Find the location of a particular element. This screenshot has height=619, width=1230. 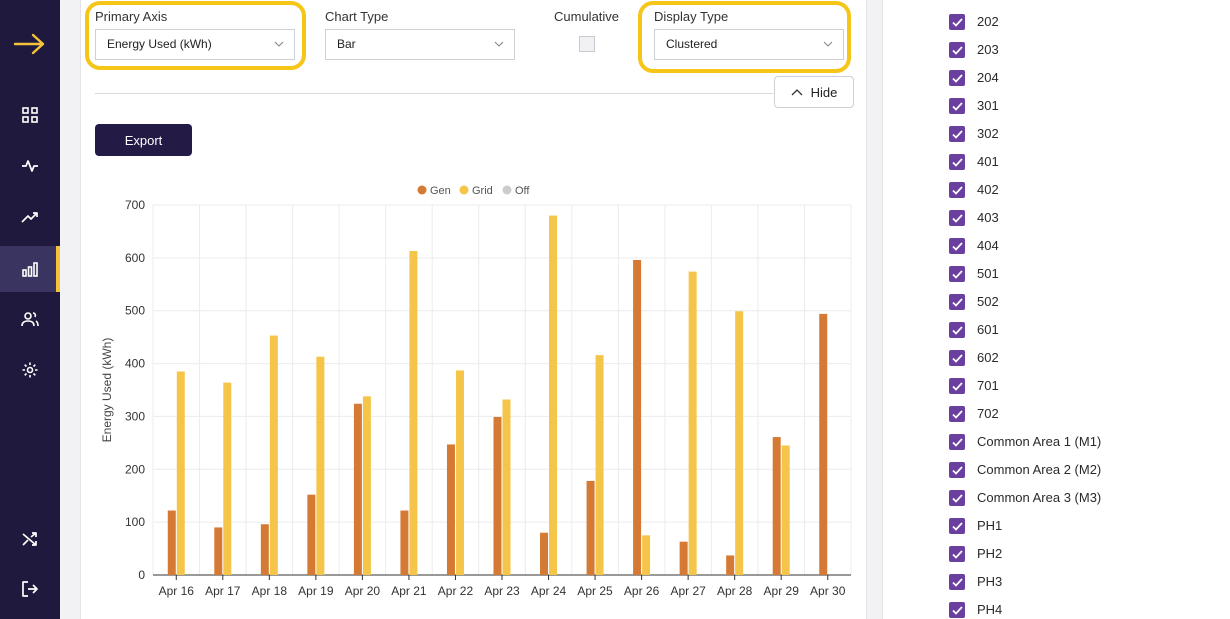

unit-label: PH1 is located at coordinates (990, 525).